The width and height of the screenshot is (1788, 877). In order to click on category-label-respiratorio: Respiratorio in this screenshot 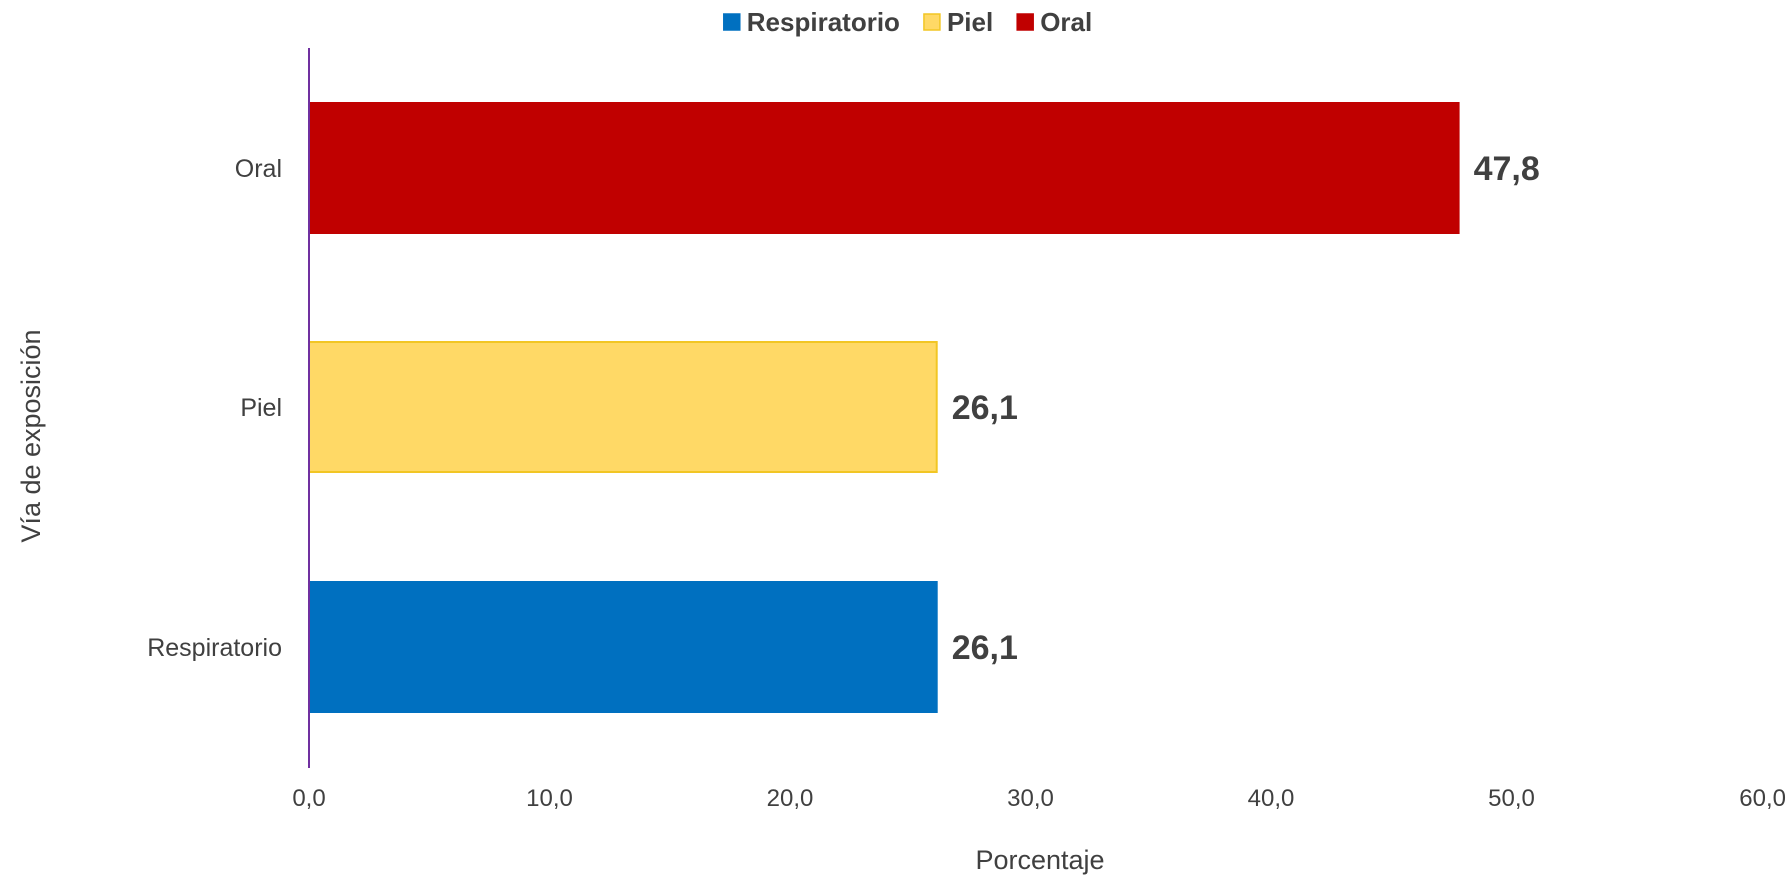, I will do `click(214, 648)`.